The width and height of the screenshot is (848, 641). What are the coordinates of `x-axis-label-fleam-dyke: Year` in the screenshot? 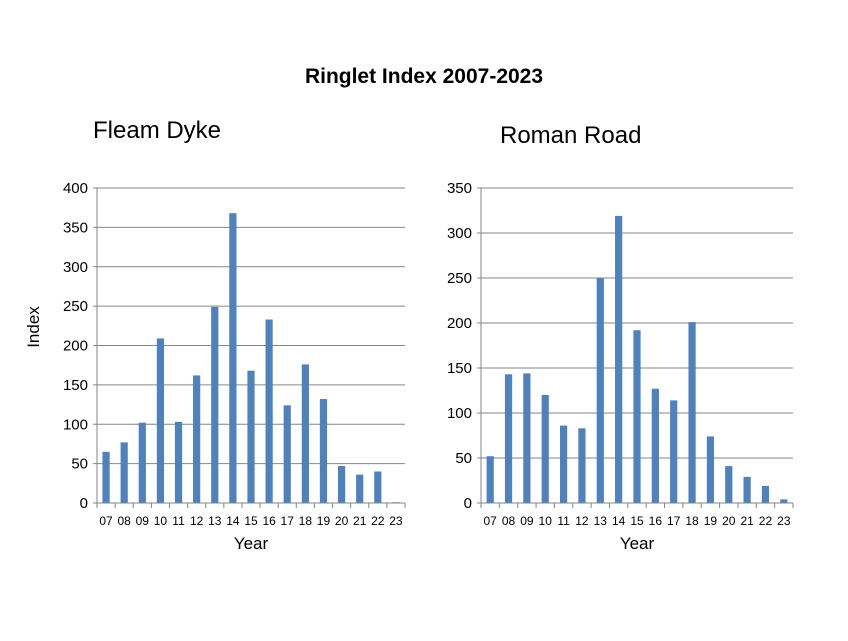 It's located at (251, 543).